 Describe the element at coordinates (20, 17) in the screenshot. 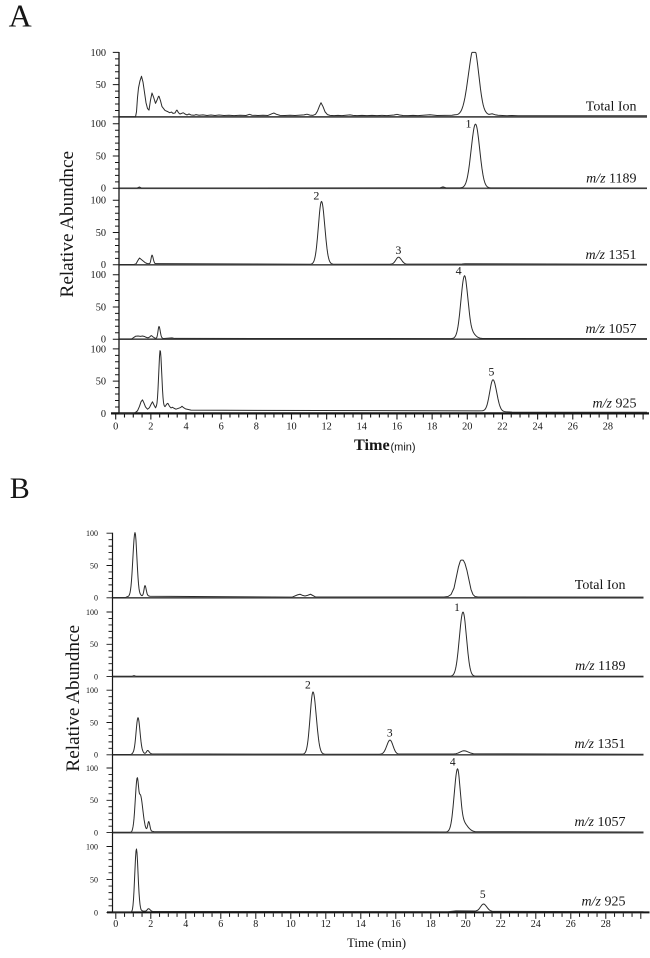

I see `svg-text: A` at that location.